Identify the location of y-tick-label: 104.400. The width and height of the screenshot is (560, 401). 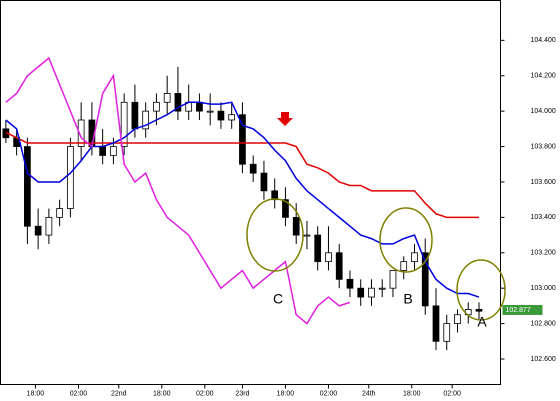
(543, 40).